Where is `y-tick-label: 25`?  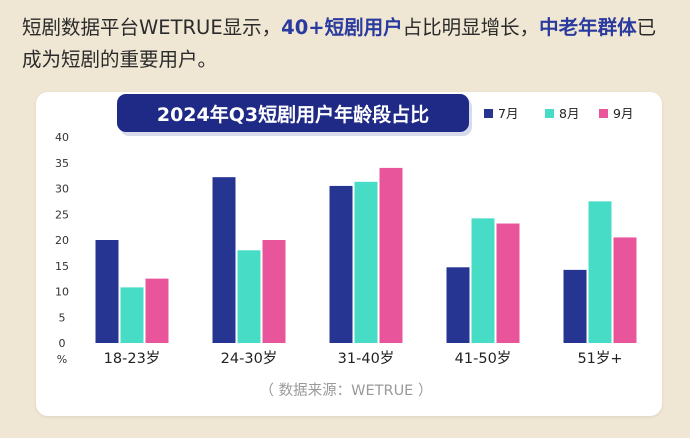 y-tick-label: 25 is located at coordinates (62, 214).